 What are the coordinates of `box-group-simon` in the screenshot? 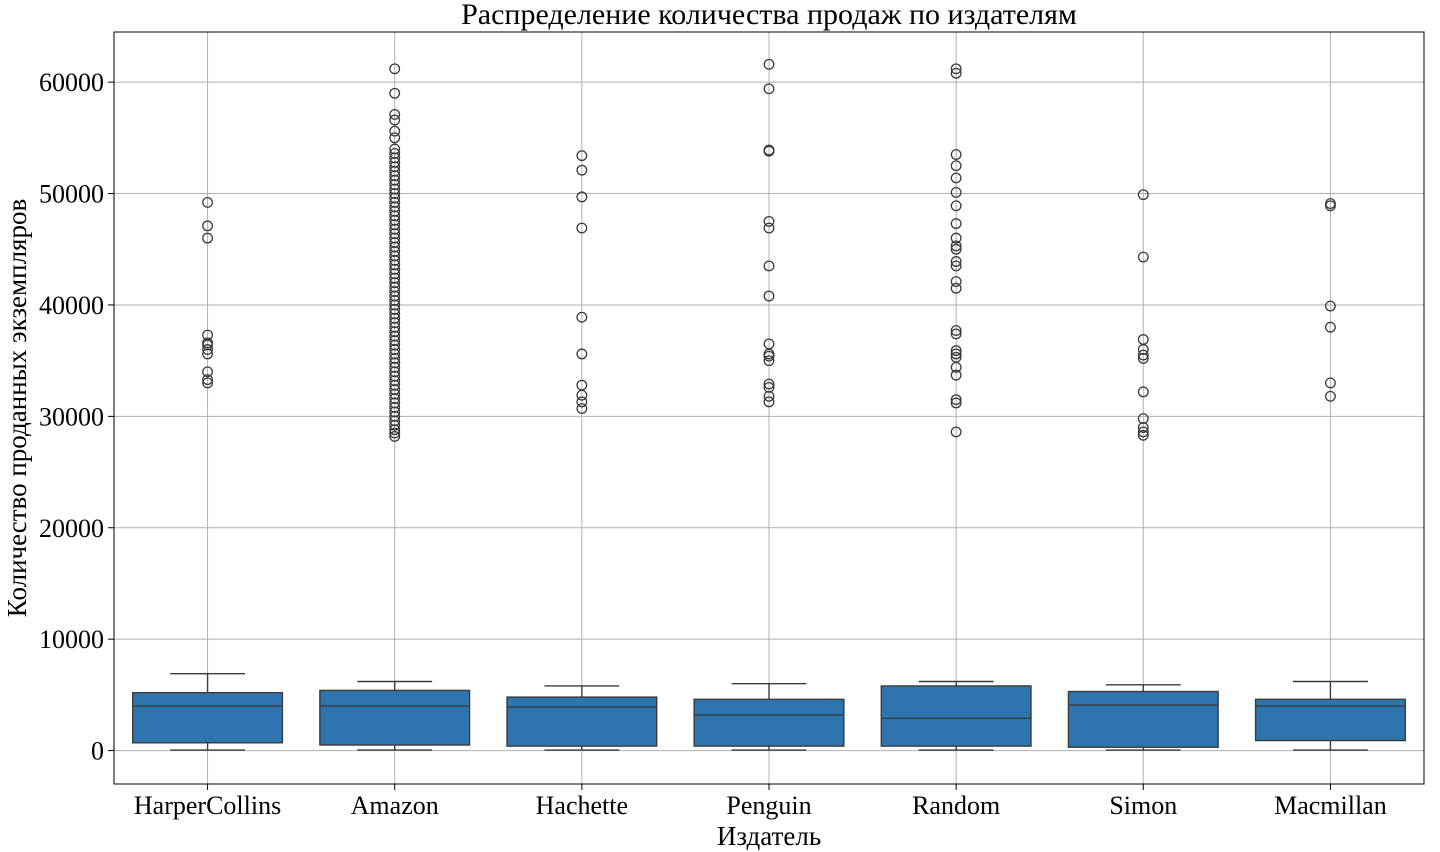 It's located at (1143, 470).